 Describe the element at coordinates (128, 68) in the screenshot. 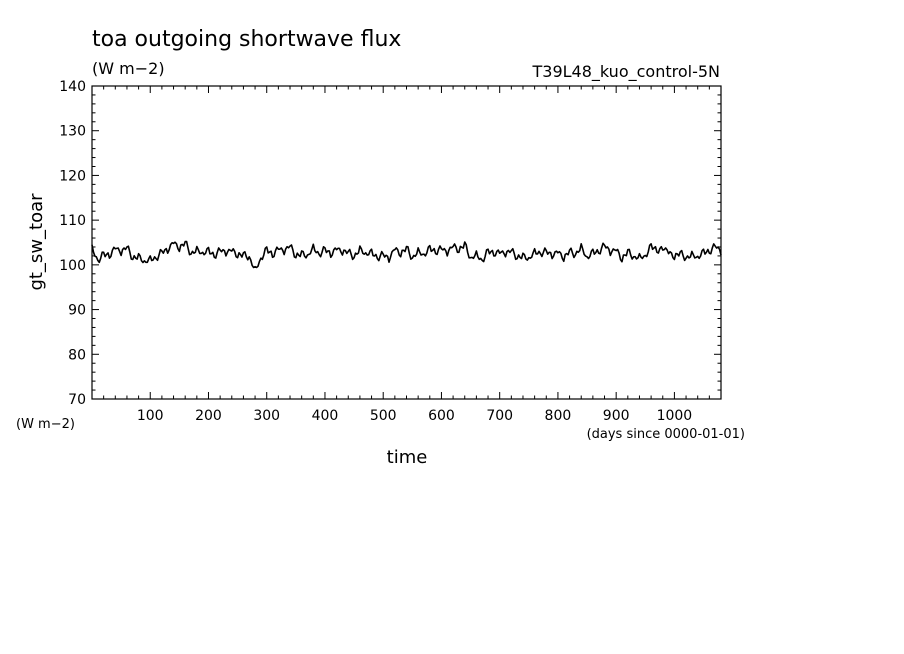

I see `chart-units: (W m−2)` at that location.